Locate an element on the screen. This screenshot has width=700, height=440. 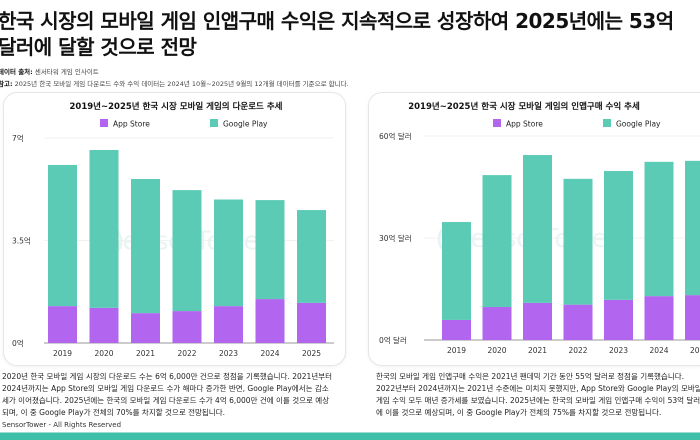
footer-bar is located at coordinates (350, 436).